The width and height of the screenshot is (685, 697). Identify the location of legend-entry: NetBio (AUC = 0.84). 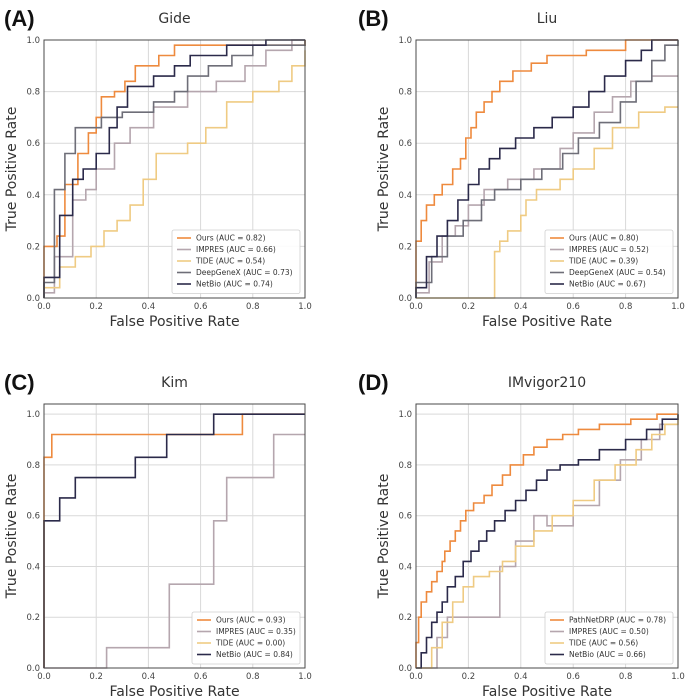
(254, 654).